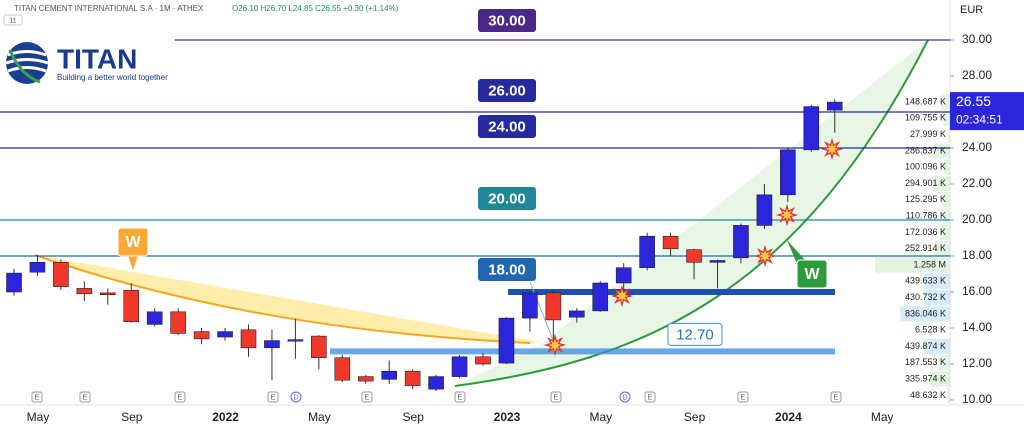  What do you see at coordinates (24, 66) in the screenshot?
I see `logo-stripes` at bounding box center [24, 66].